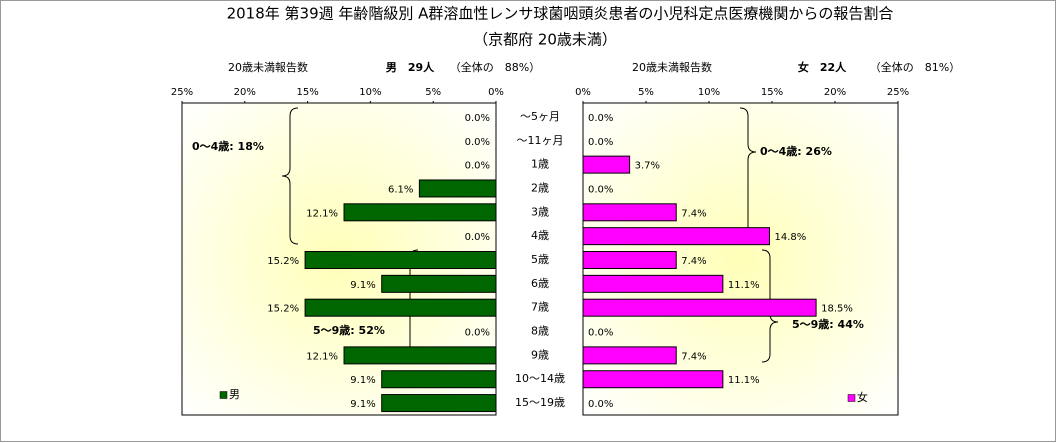 This screenshot has height=443, width=1059. I want to click on category-label: 6歳, so click(540, 283).